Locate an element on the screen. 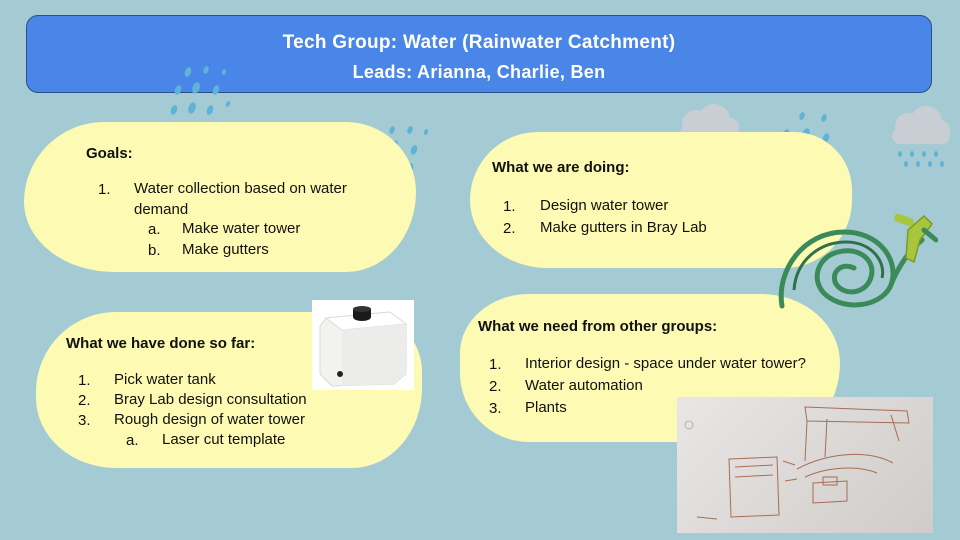 Image resolution: width=960 pixels, height=540 pixels. rain-cloud-icon is located at coordinates (921, 136).